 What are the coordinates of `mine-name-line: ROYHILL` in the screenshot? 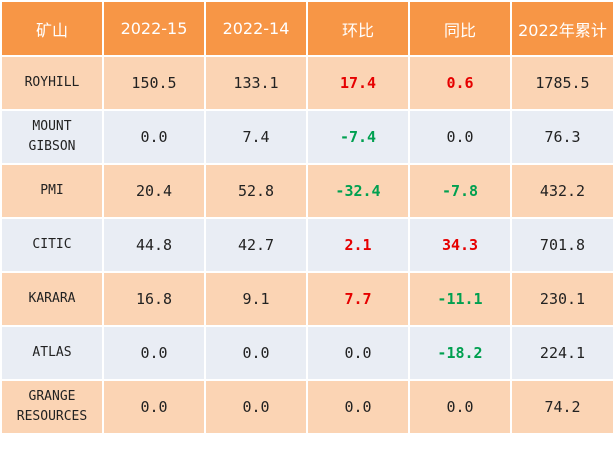 It's located at (52, 82).